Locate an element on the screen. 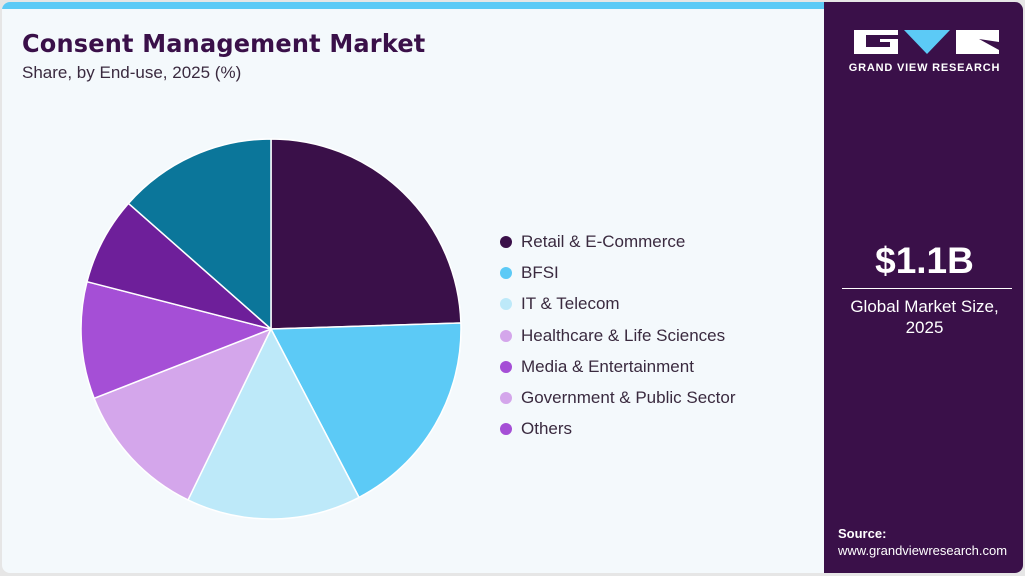 The image size is (1025, 576). brand-name: GRAND VIEW RESEARCH is located at coordinates (924, 68).